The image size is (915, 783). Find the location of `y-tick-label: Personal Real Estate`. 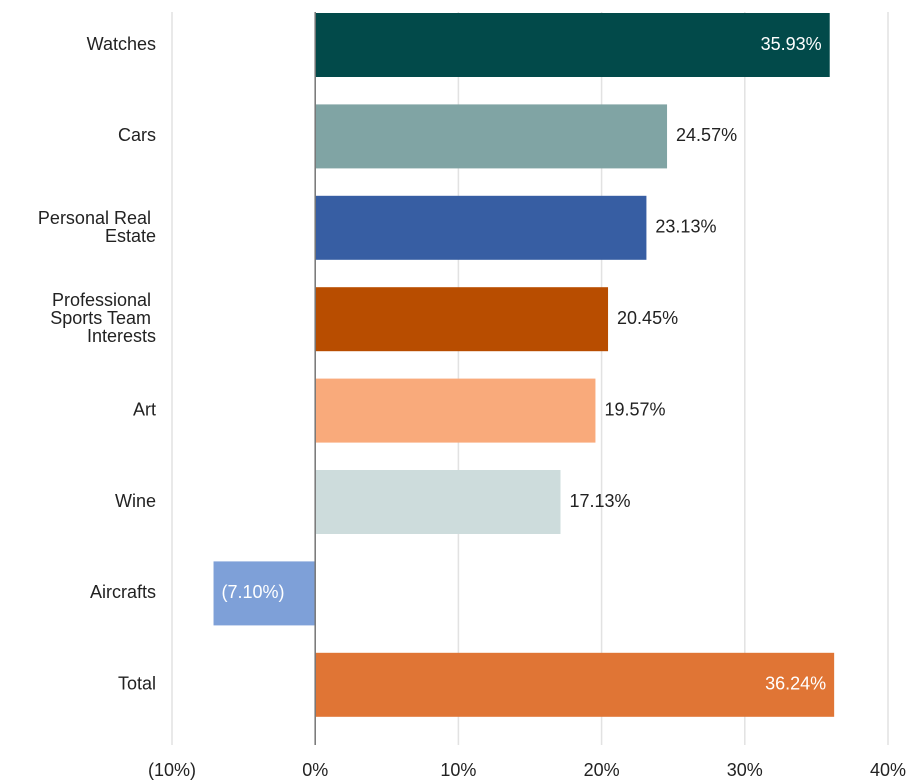

y-tick-label: Personal Real Estate is located at coordinates (97, 227).